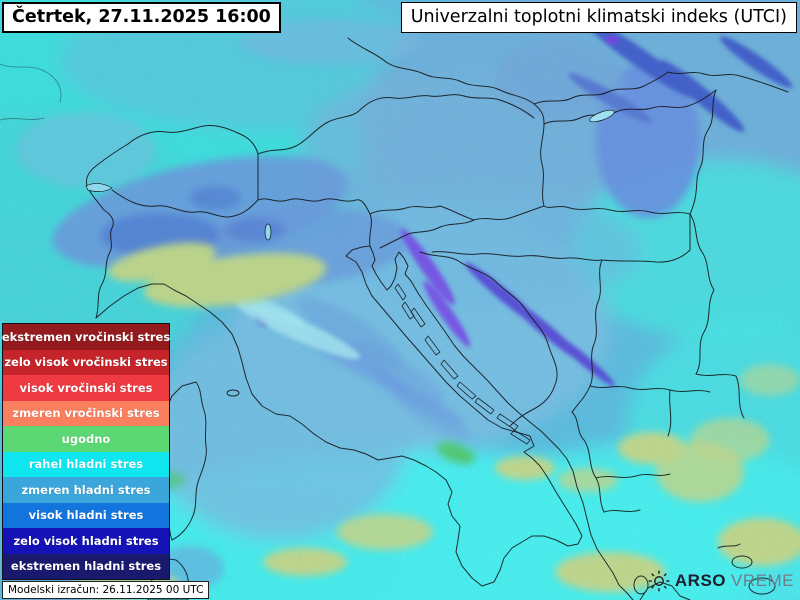 This screenshot has width=800, height=600. I want to click on legend-item-label: visok vročinski stres, so click(86, 387).